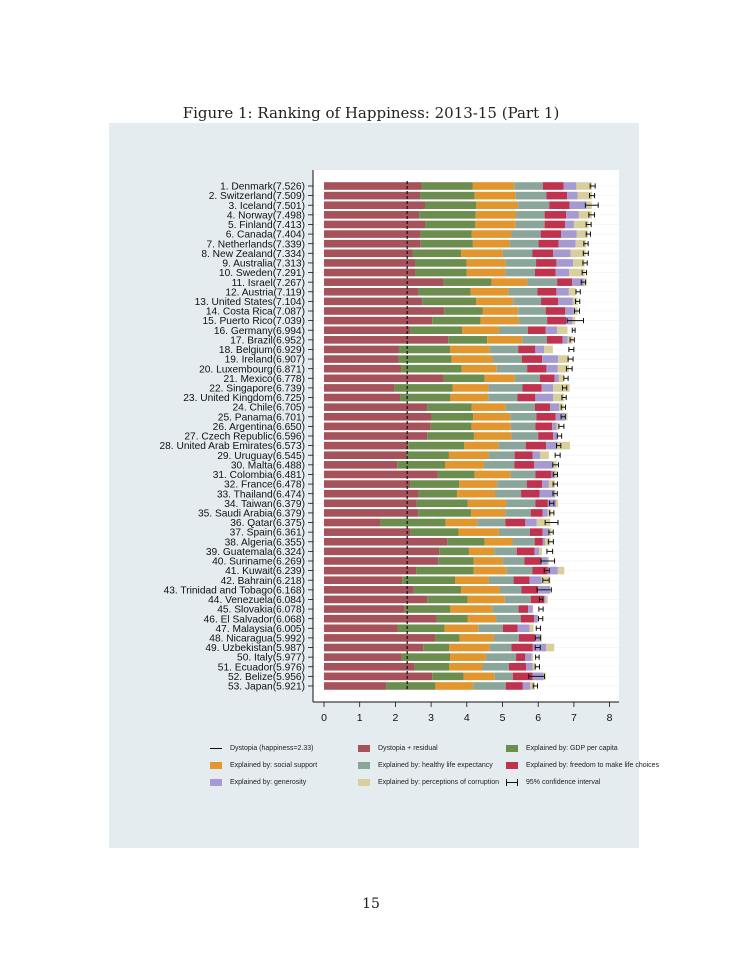 The width and height of the screenshot is (742, 960). Describe the element at coordinates (264, 504) in the screenshot. I see `category-label: 34. Taiwan(6.379)` at that location.